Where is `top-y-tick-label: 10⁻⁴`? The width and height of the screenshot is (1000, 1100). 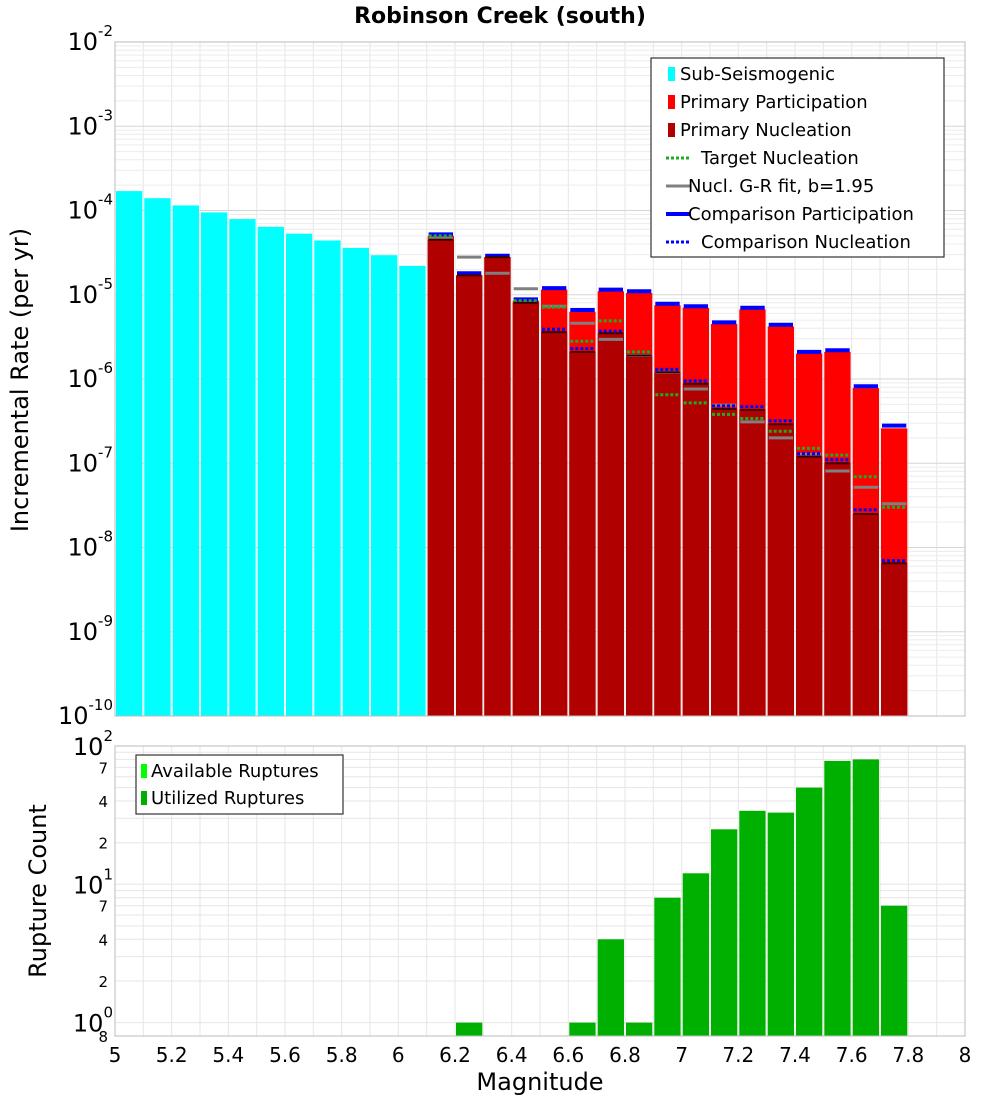
top-y-tick-label: 10⁻⁴ is located at coordinates (90, 208).